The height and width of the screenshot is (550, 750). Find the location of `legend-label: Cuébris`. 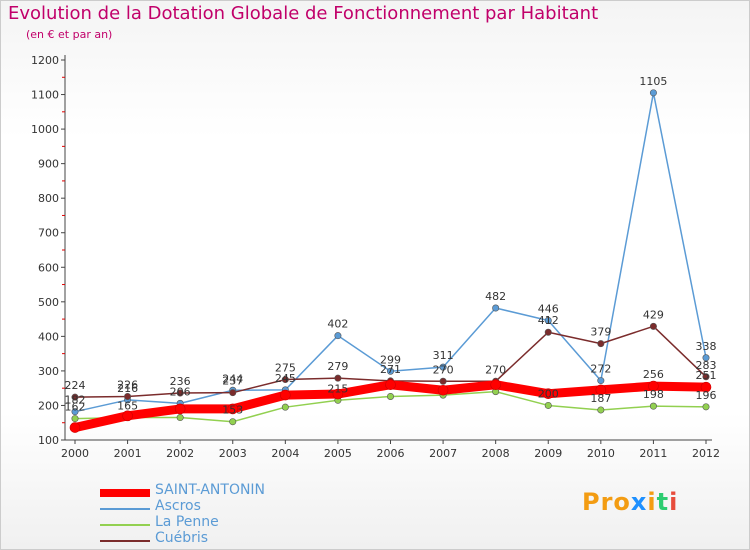

legend-label: Cuébris is located at coordinates (182, 538).